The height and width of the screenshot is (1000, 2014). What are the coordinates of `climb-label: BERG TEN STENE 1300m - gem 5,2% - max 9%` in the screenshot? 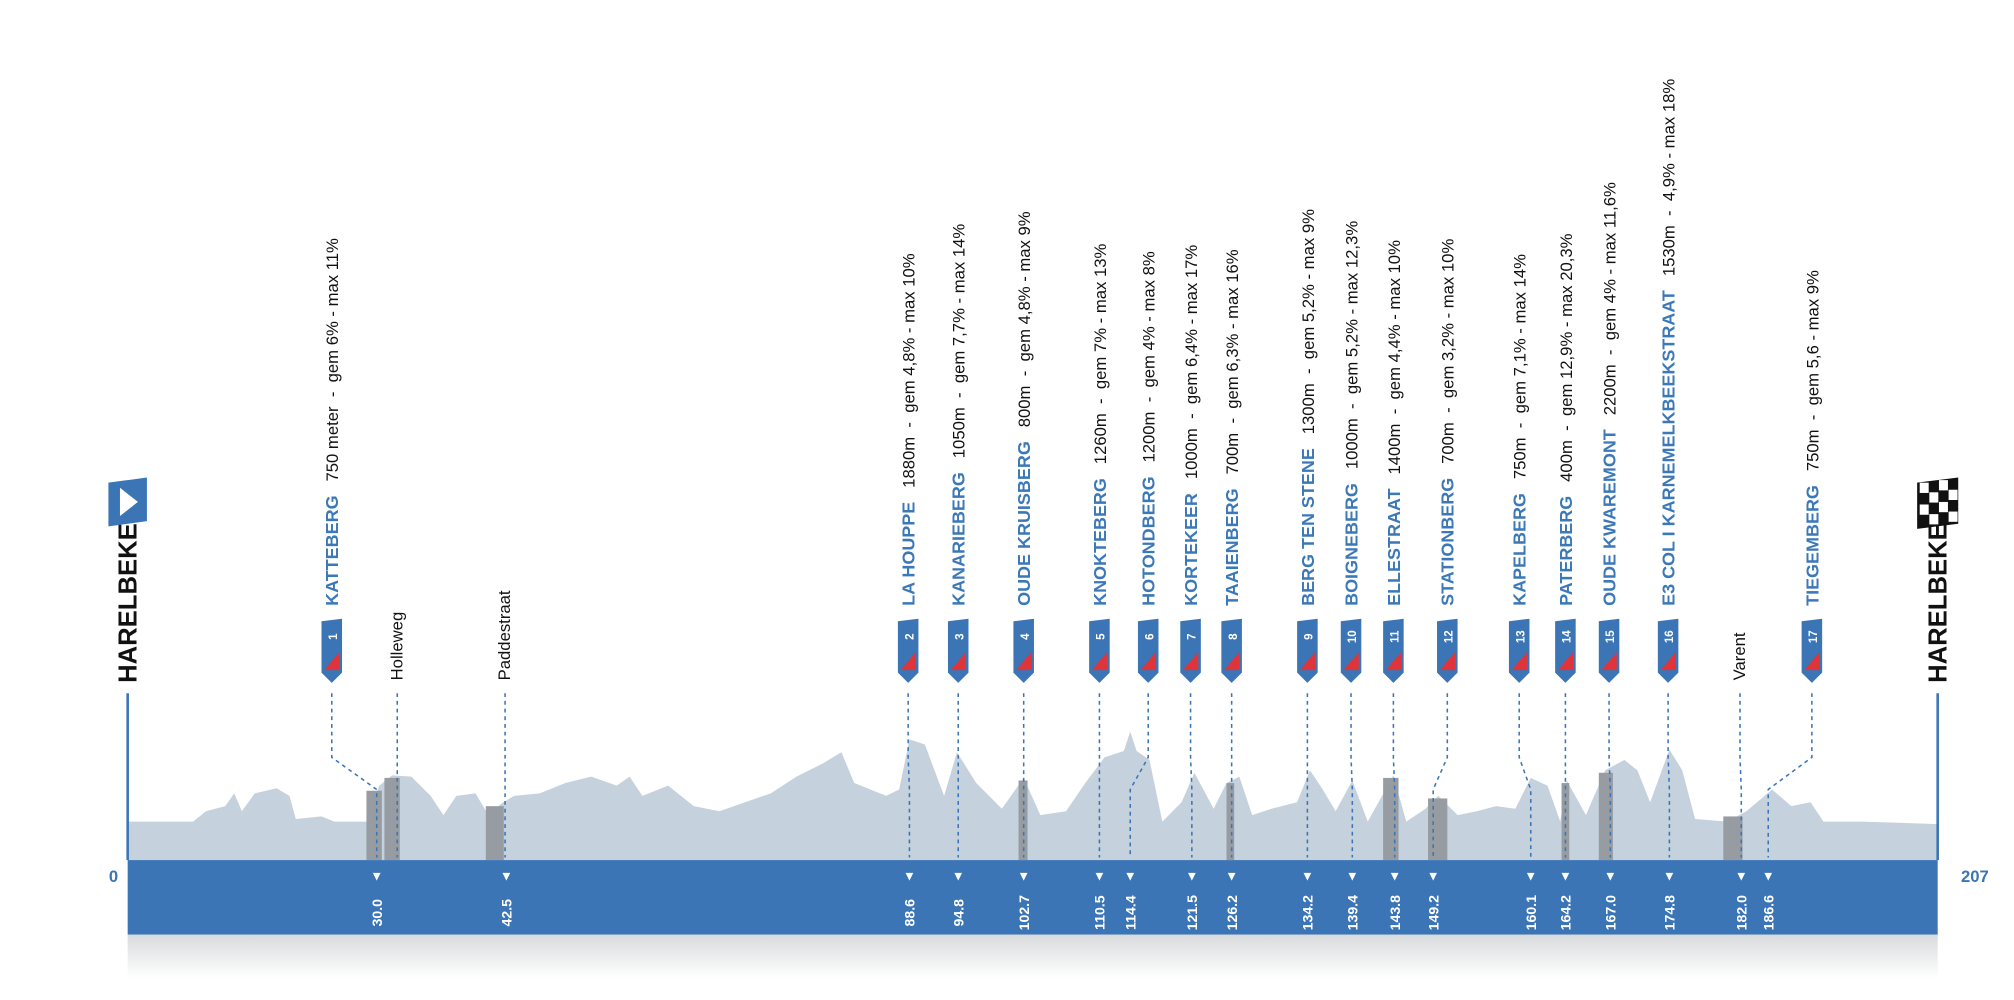 It's located at (1308, 407).